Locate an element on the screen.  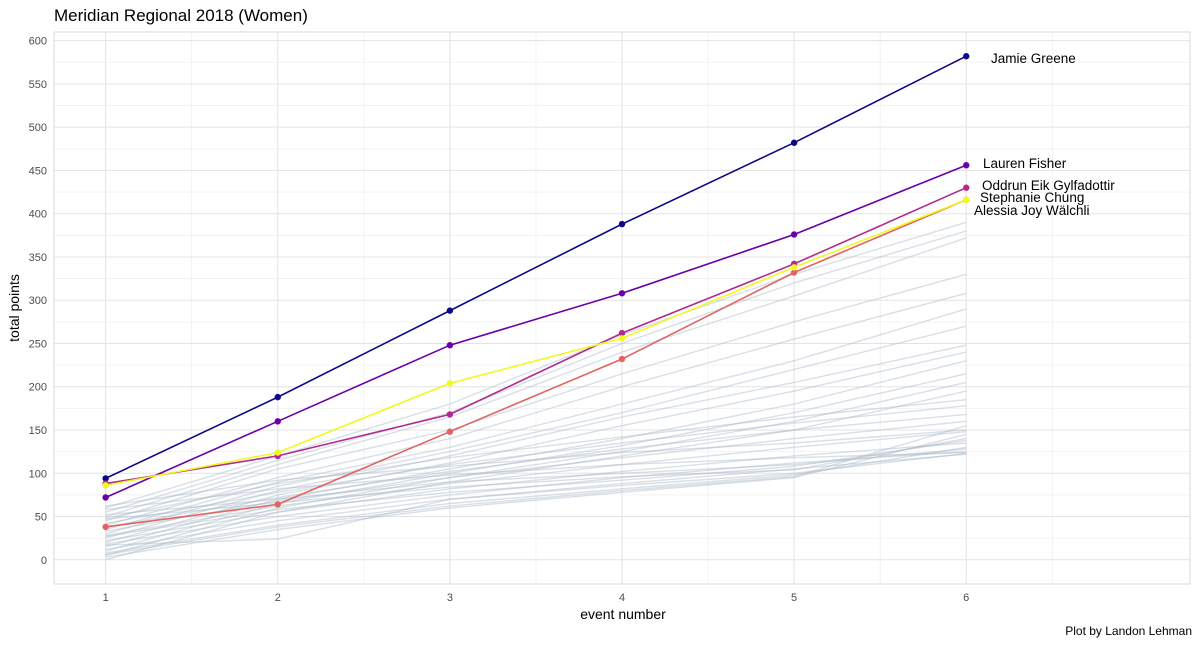
series-label: Oddrun Eik Gylfadottir is located at coordinates (1048, 185).